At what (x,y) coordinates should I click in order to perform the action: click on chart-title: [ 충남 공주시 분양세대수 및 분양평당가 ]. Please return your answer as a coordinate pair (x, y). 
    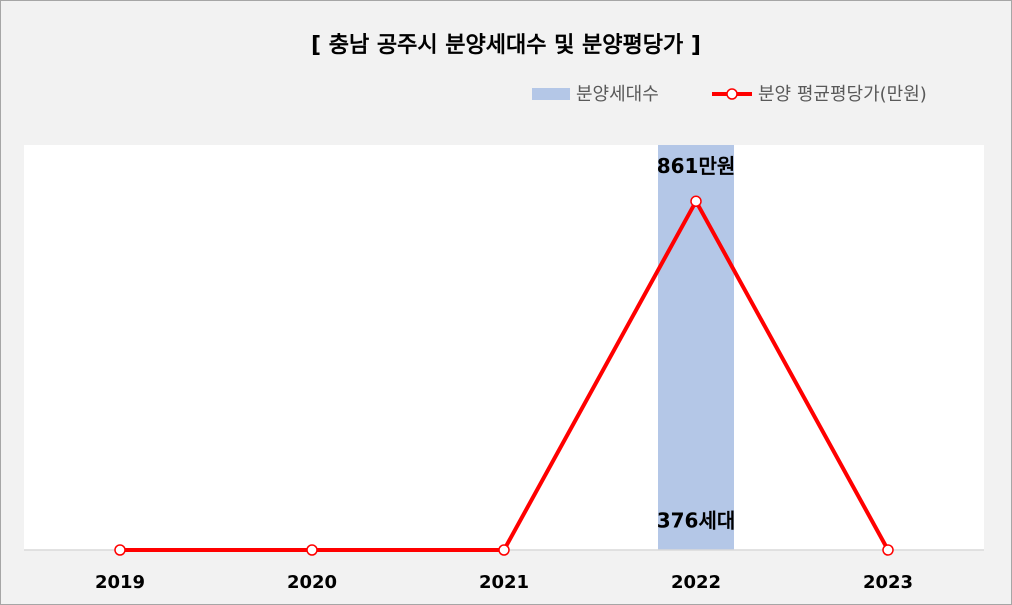
    Looking at the image, I should click on (506, 45).